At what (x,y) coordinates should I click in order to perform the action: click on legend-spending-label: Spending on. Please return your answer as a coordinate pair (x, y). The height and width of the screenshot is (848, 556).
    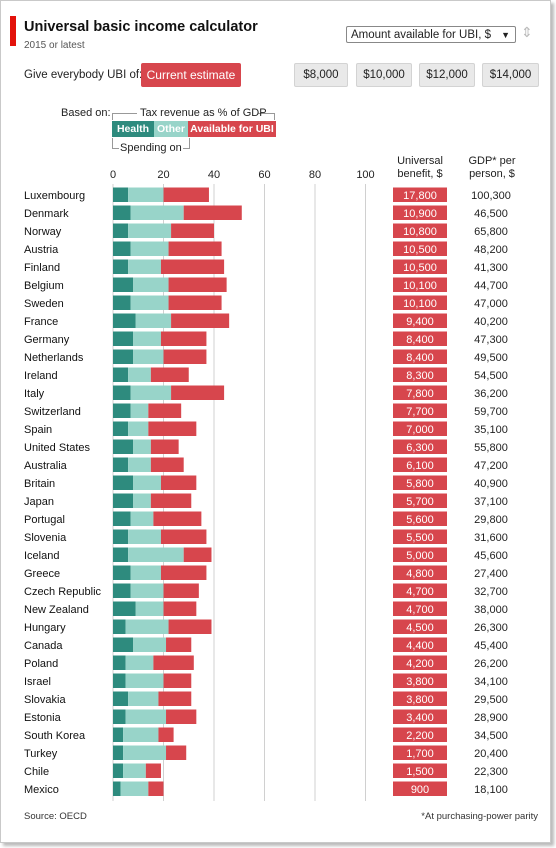
    Looking at the image, I should click on (151, 148).